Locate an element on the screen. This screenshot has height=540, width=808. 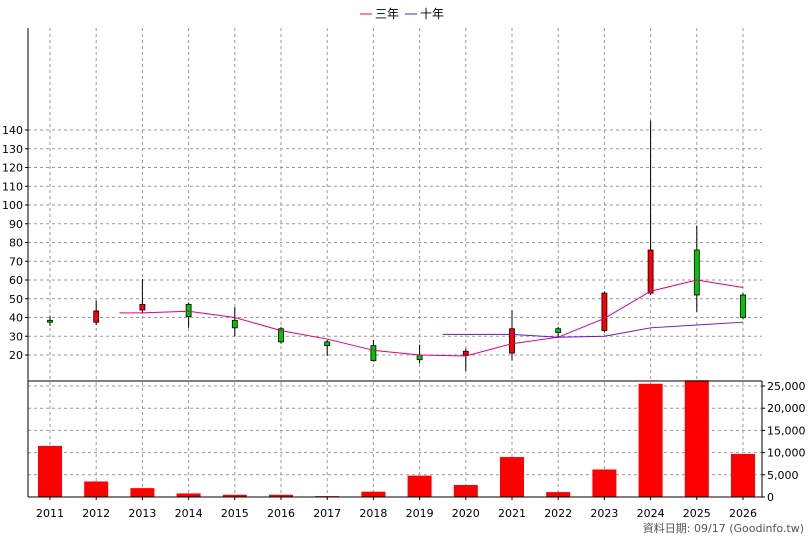
year-tick-label: 2022 is located at coordinates (558, 513).